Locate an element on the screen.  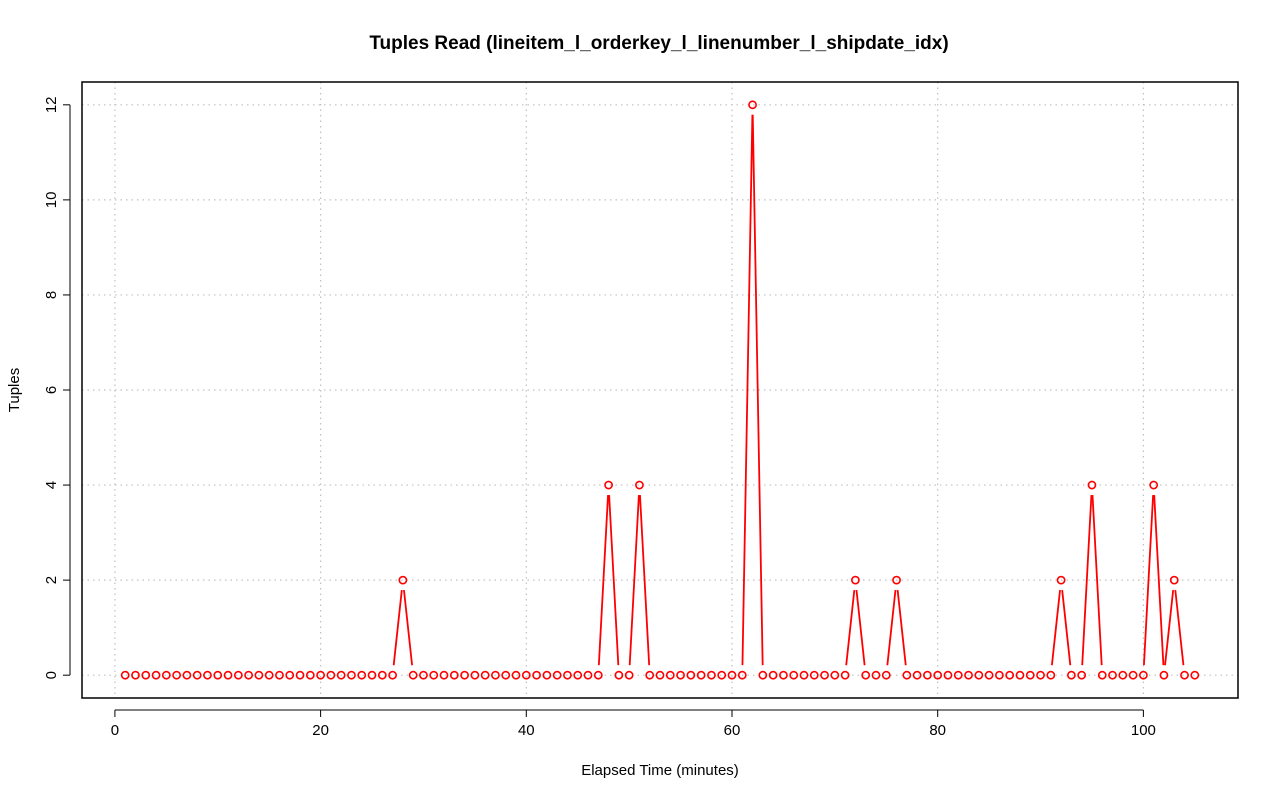
y-axis: 0 2 4 6 8 10 12 is located at coordinates (57, 387).